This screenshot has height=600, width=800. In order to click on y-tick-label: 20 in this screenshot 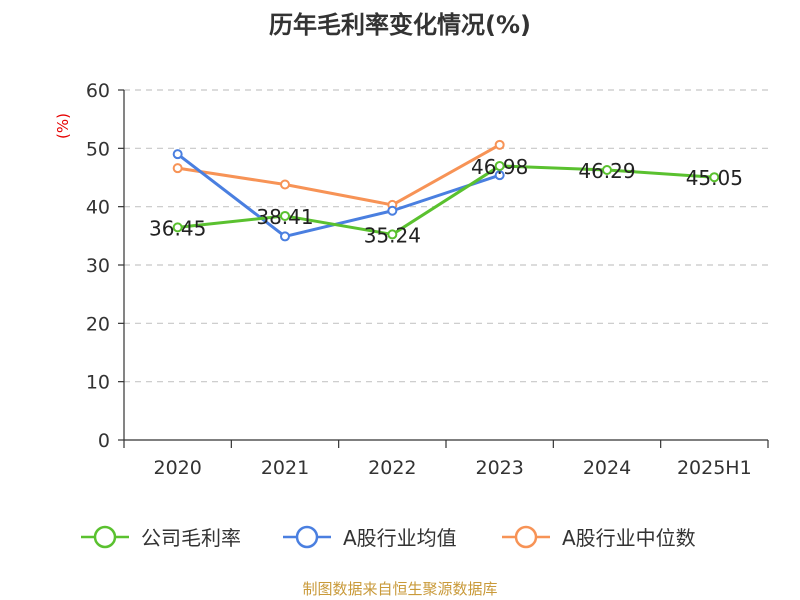, I will do `click(98, 324)`.